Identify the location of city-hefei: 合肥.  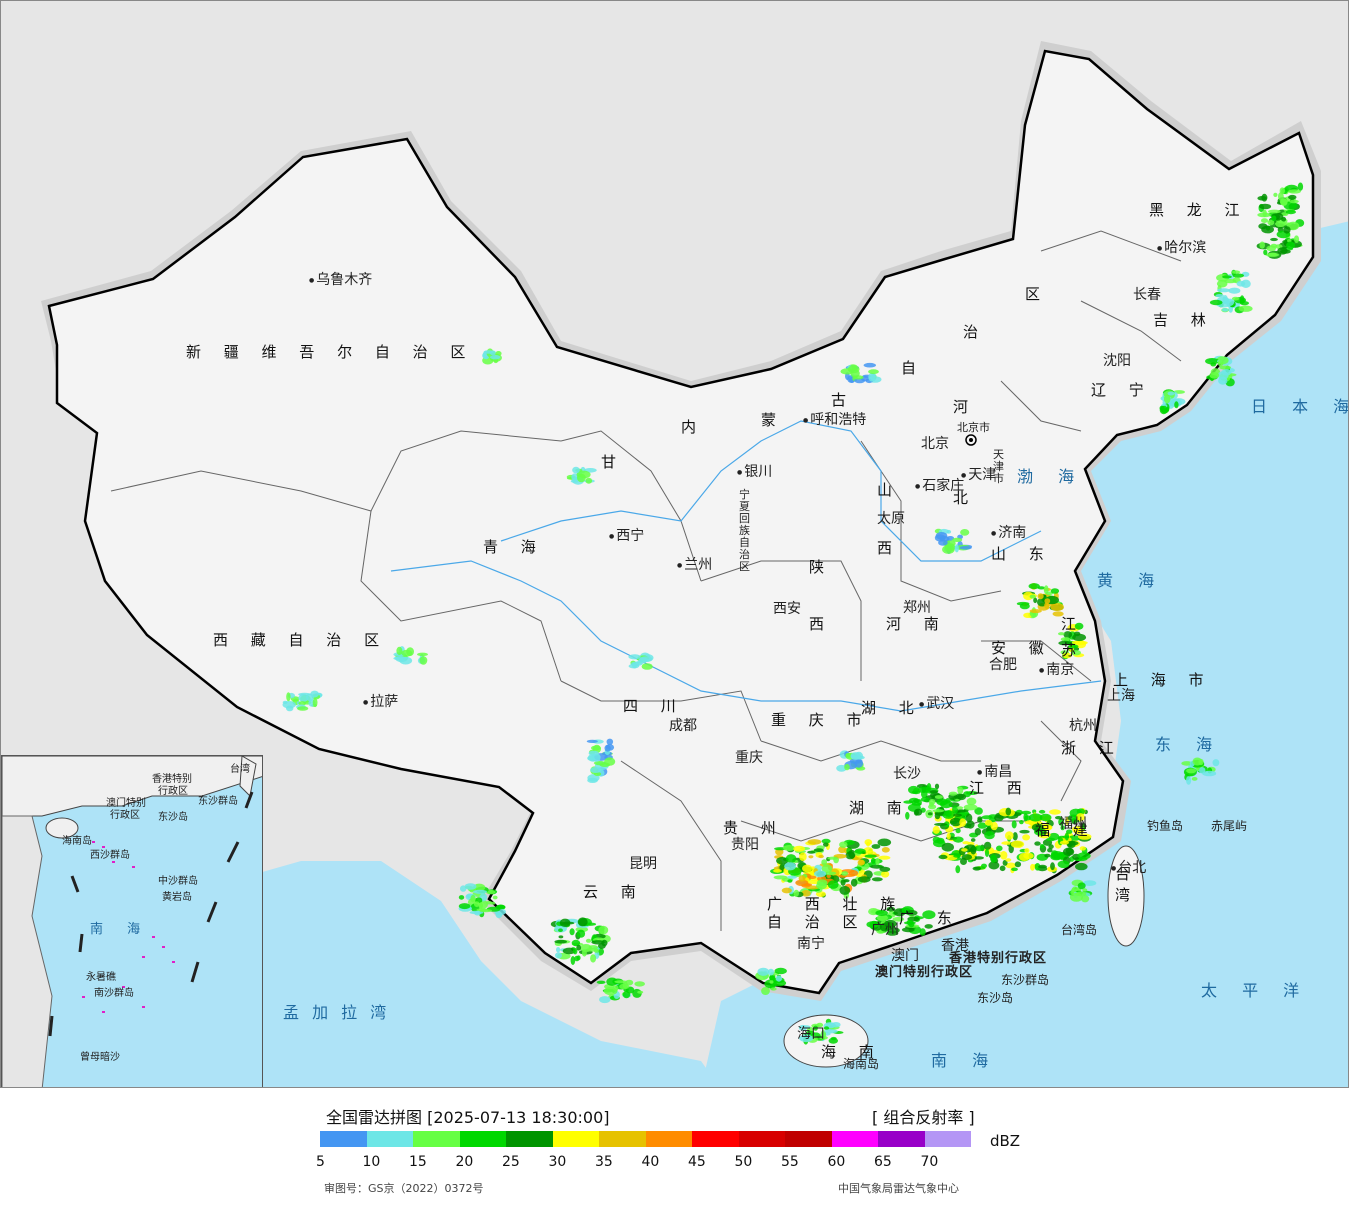
(1003, 665).